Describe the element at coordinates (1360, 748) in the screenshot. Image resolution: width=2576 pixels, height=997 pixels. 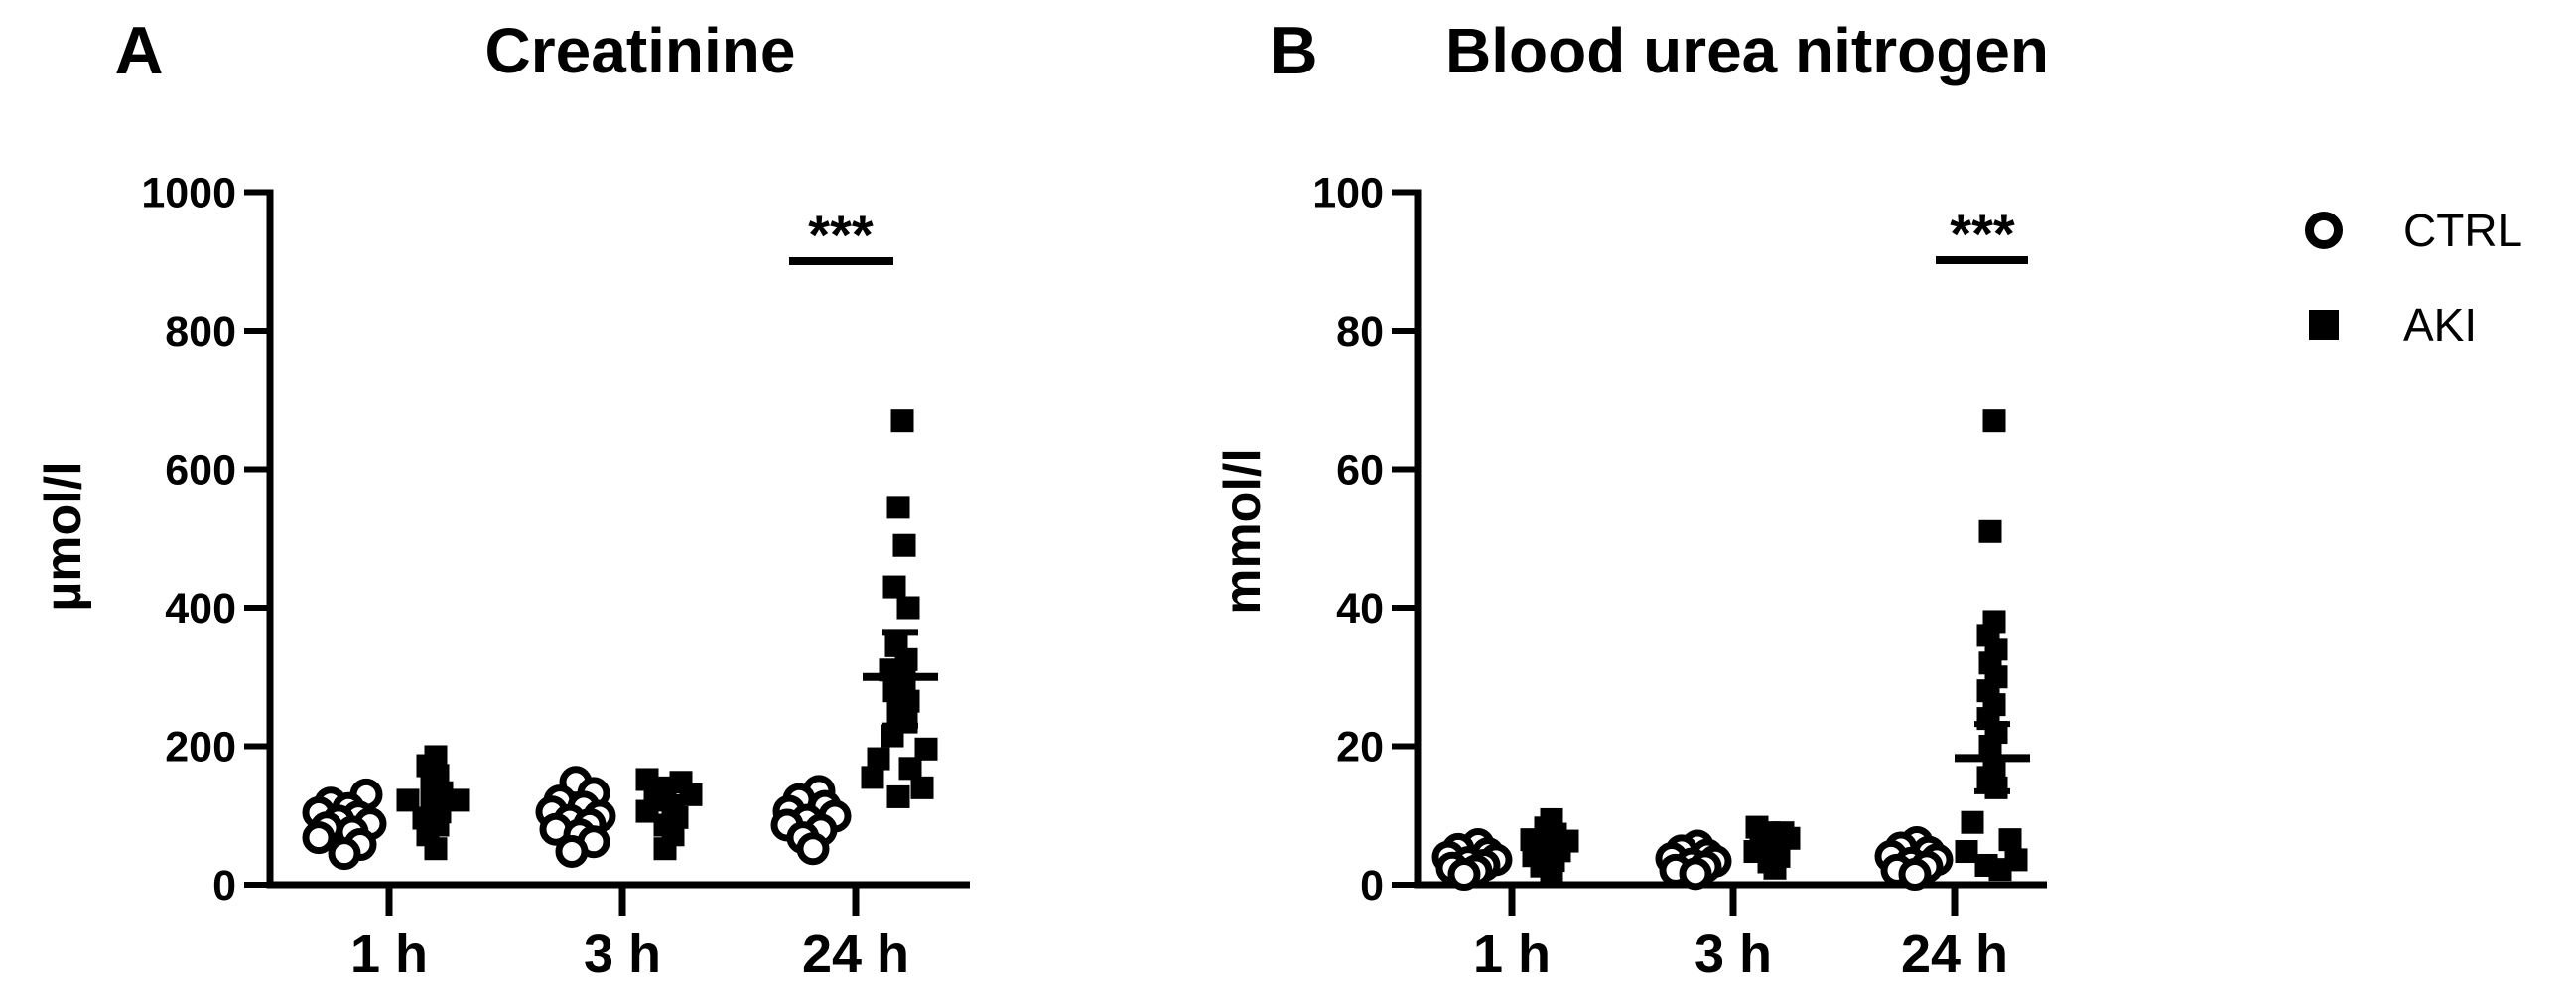
I see `y-tick-label: 20` at that location.